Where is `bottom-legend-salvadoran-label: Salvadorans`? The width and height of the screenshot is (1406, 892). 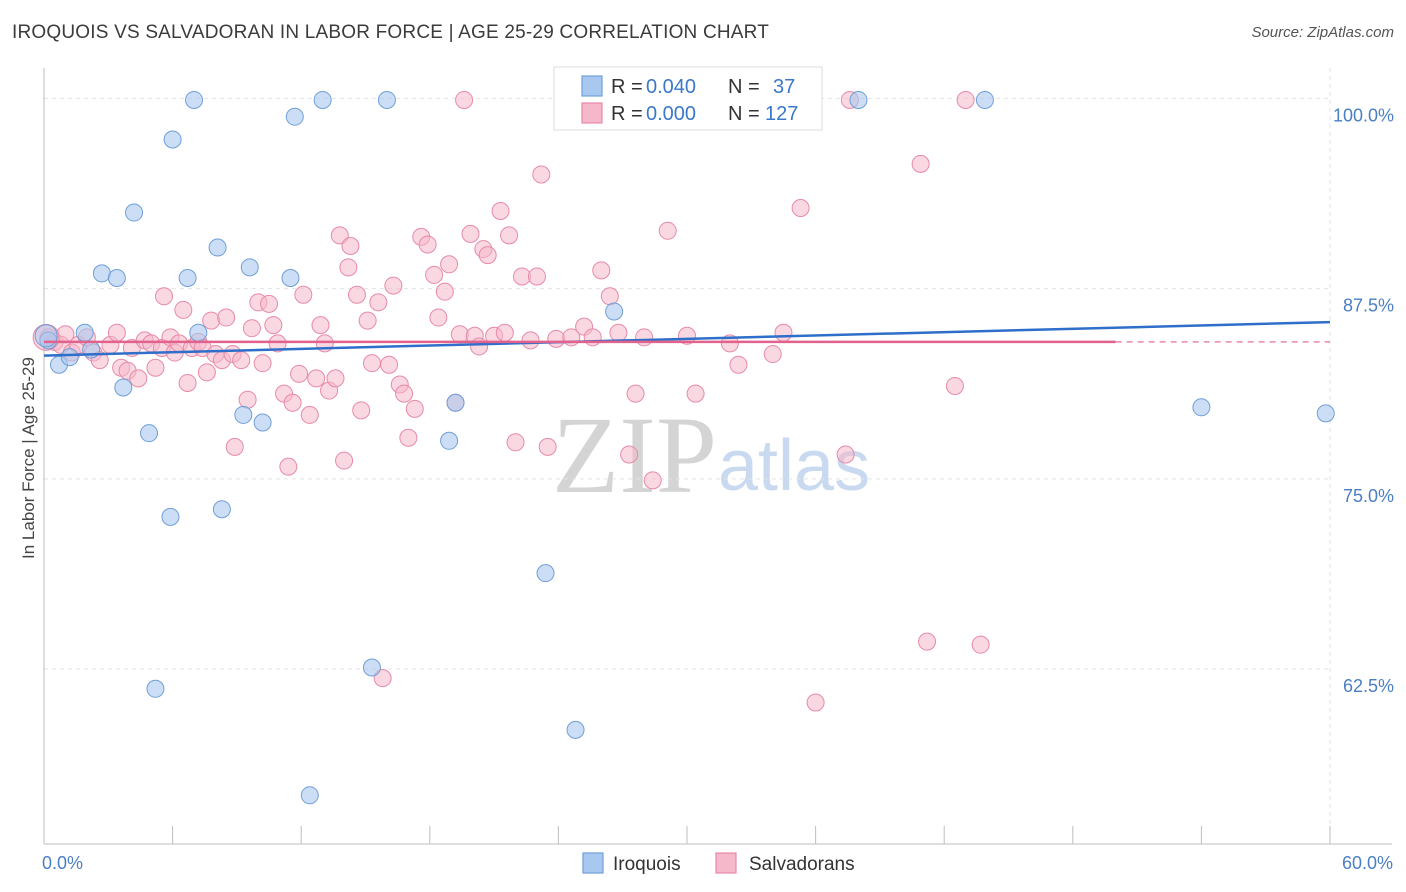 bottom-legend-salvadoran-label: Salvadorans is located at coordinates (802, 864).